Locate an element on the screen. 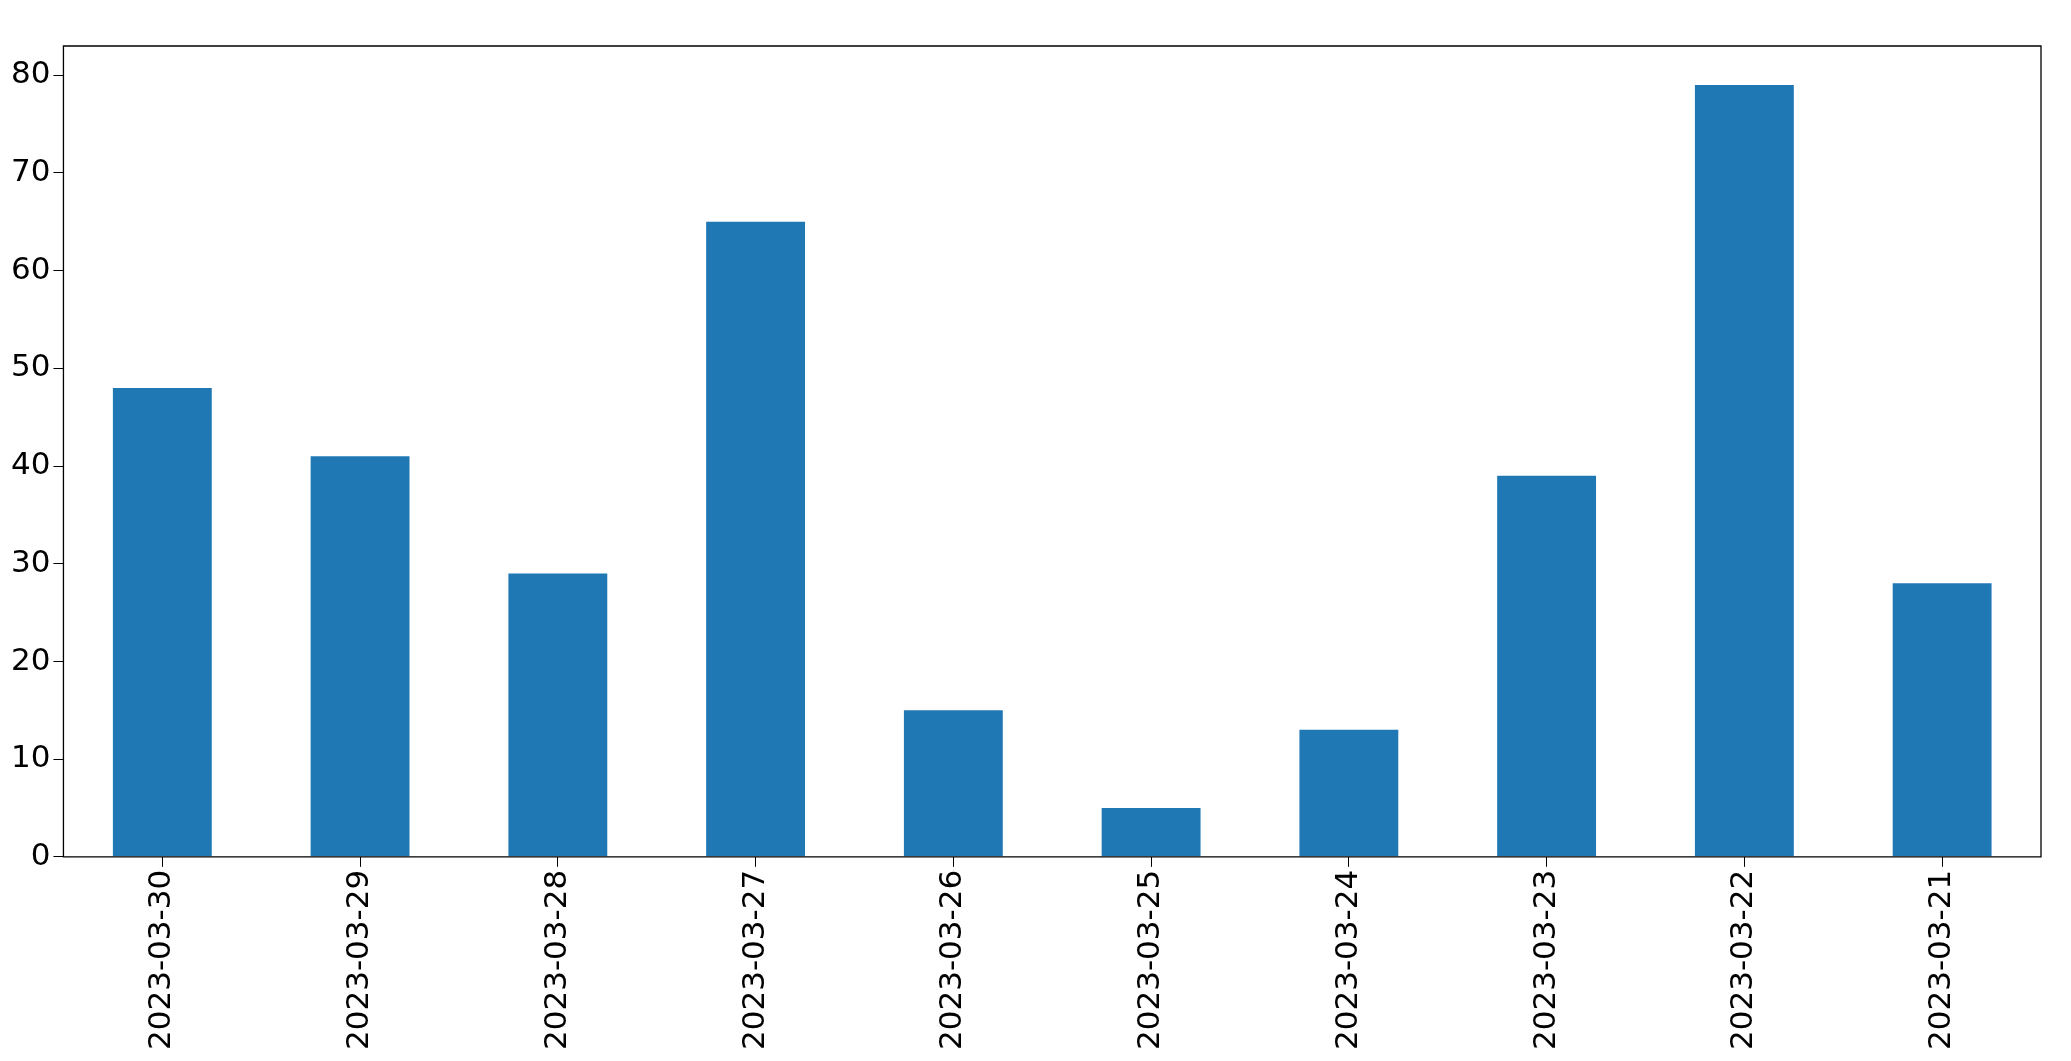  x-tick-label: 2023-03-28 is located at coordinates (554, 960).